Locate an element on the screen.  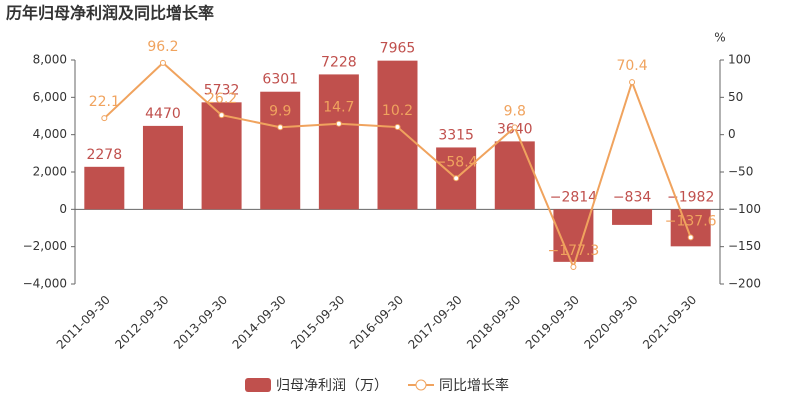
x-tick-label: 2017-09-30 is located at coordinates (435, 322).